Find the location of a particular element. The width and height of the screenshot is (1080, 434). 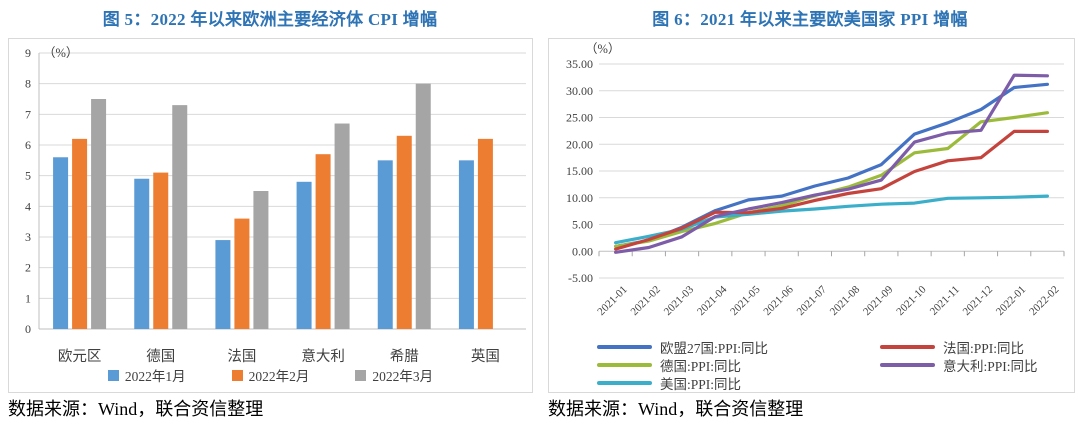

y-axis-tick-label: 8 is located at coordinates (28, 84).